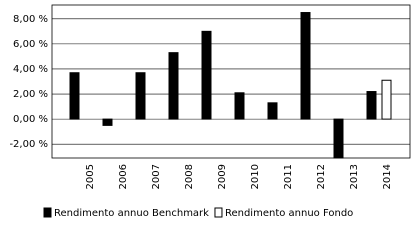 This screenshot has height=240, width=416. What do you see at coordinates (90, 176) in the screenshot?
I see `x-tick-label: 2005` at bounding box center [90, 176].